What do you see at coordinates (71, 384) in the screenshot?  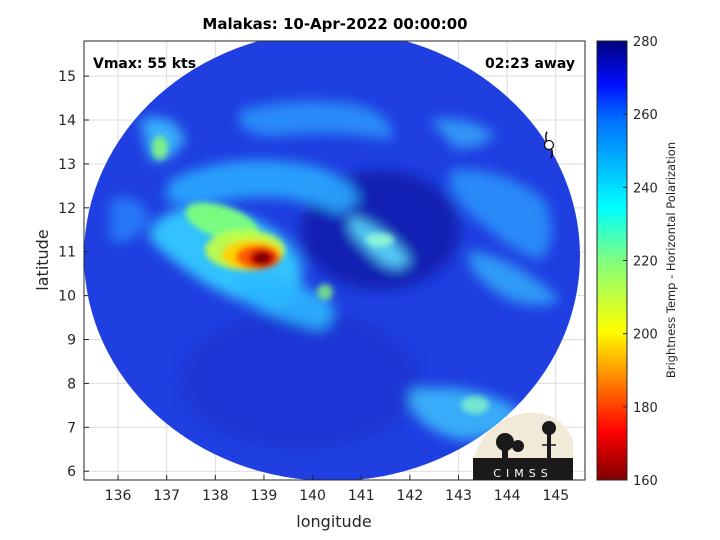 I see `y-tick-label: 8` at bounding box center [71, 384].